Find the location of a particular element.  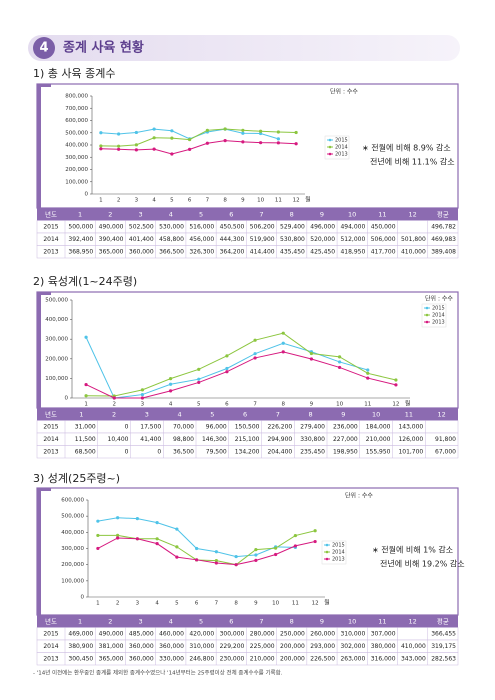

table-header-cell: 4 is located at coordinates (171, 214).